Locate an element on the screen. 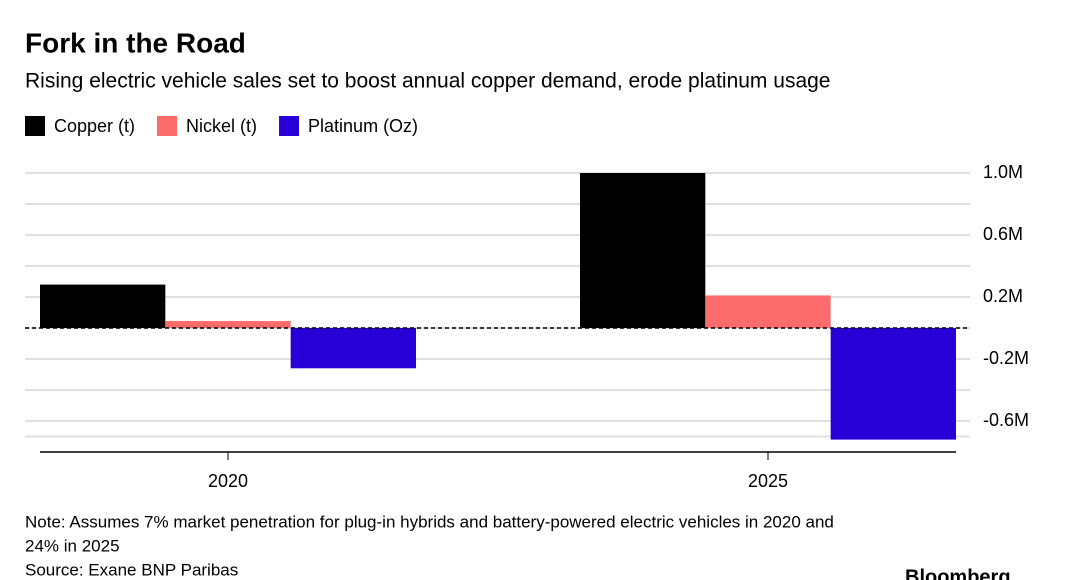  brand-logo: Bloomberg is located at coordinates (958, 573).